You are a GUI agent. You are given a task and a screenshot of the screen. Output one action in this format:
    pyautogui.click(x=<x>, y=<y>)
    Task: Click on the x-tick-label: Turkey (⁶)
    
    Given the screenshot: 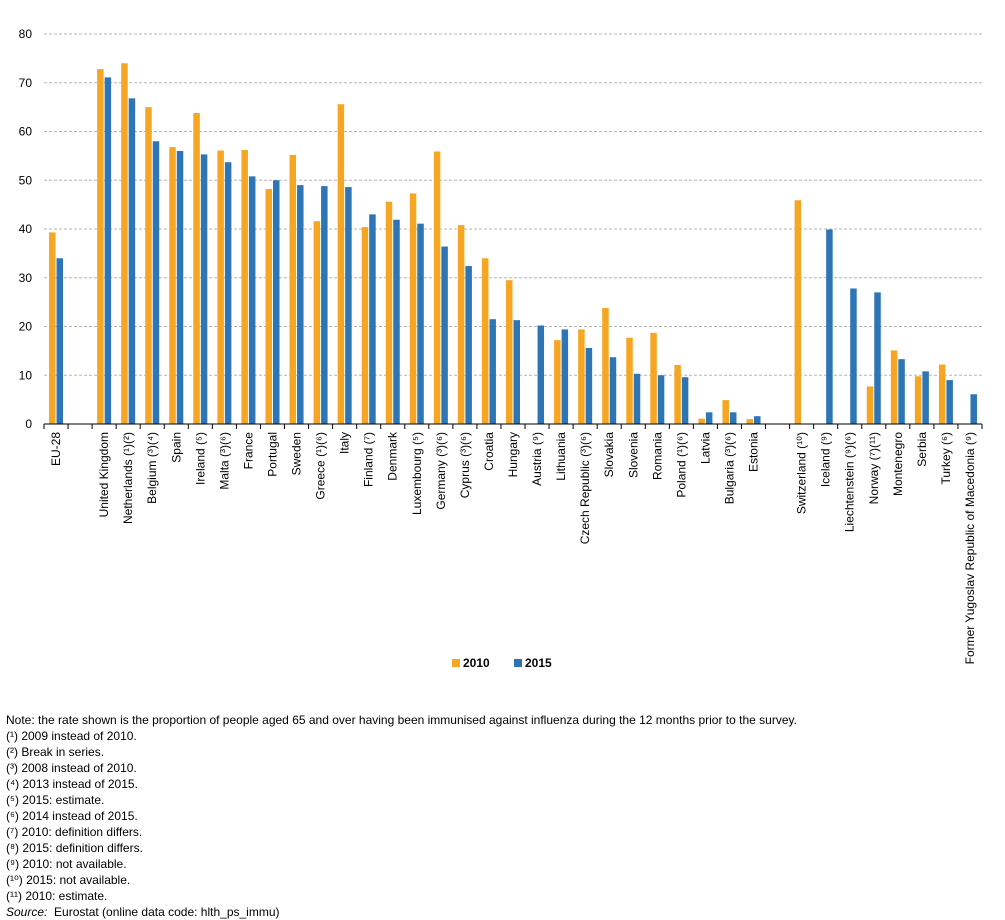 What is the action you would take?
    pyautogui.click(x=946, y=458)
    